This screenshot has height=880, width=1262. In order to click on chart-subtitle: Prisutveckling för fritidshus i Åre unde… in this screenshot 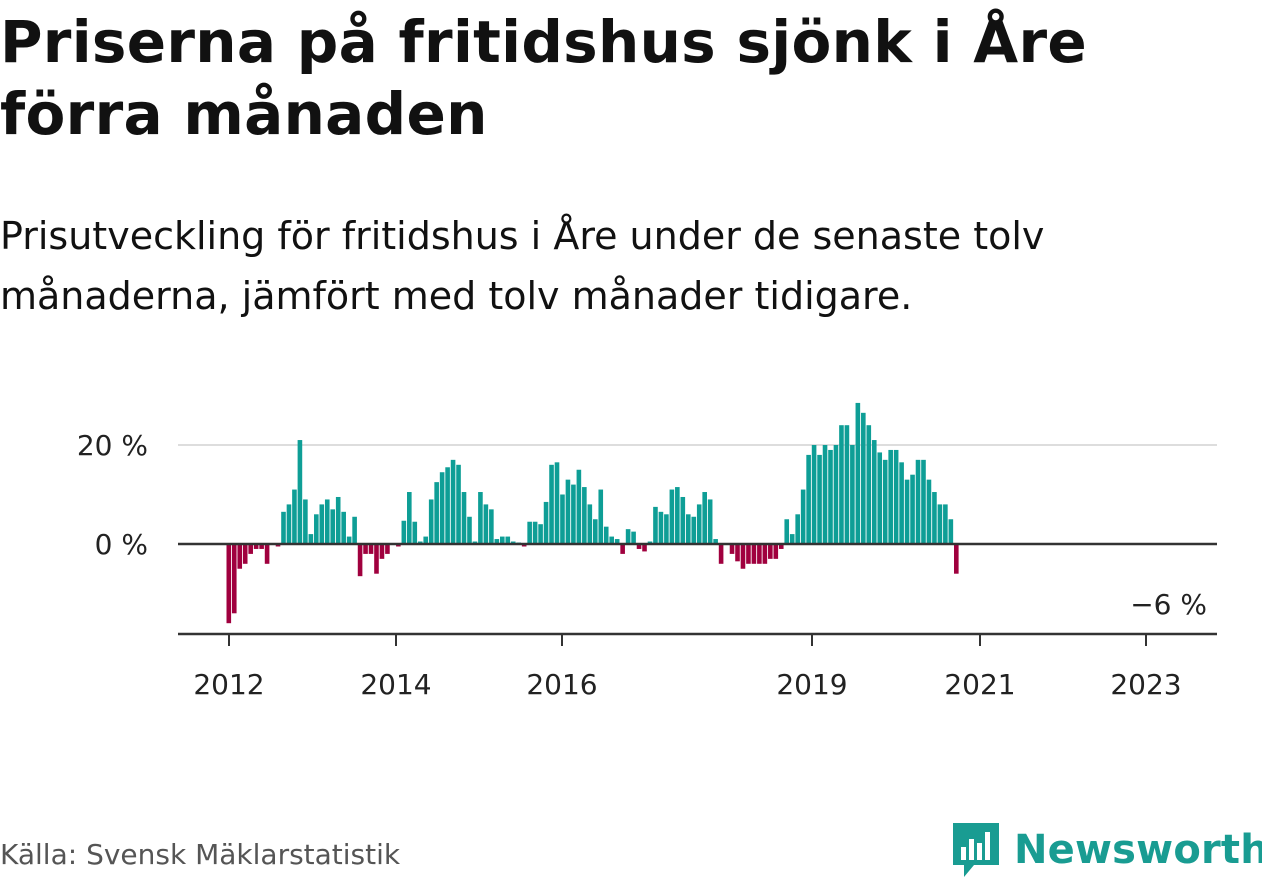, I will do `click(522, 266)`.